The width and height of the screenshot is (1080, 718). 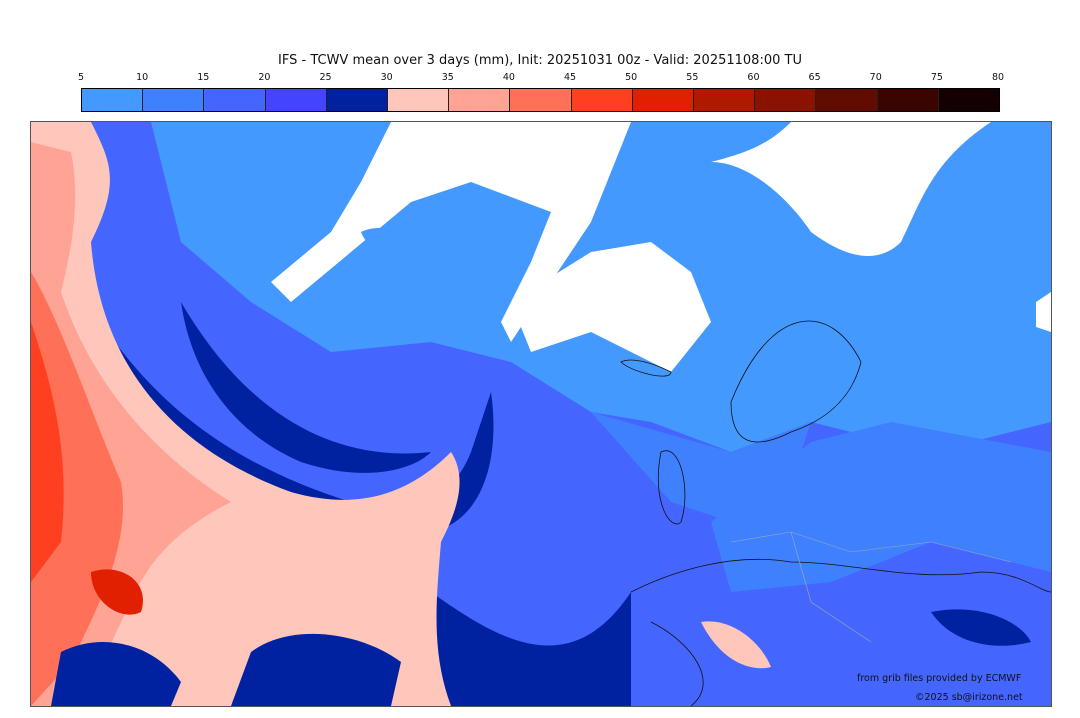 What do you see at coordinates (264, 77) in the screenshot?
I see `colorbar-tick-label: 20` at bounding box center [264, 77].